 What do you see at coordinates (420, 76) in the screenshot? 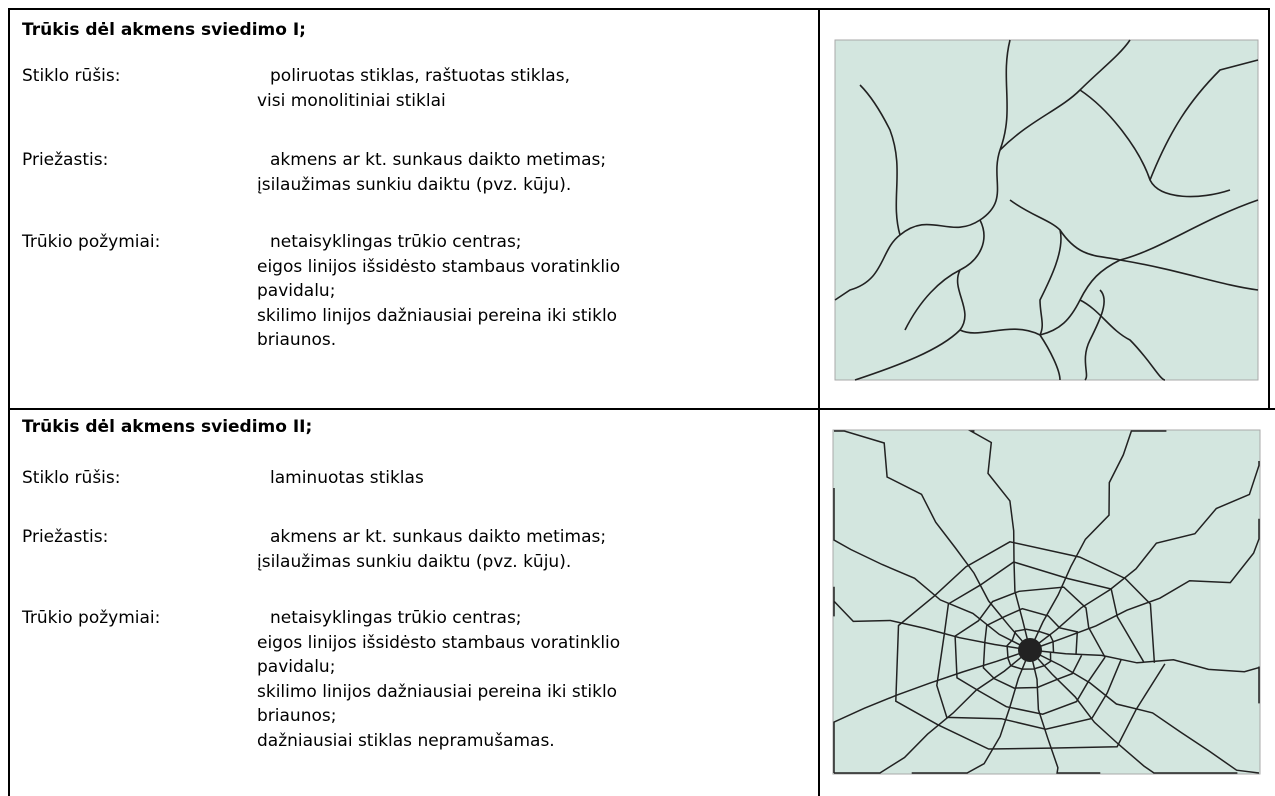
I see `field-value: poliruotas stiklas, raštuotas stiklas,` at bounding box center [420, 76].